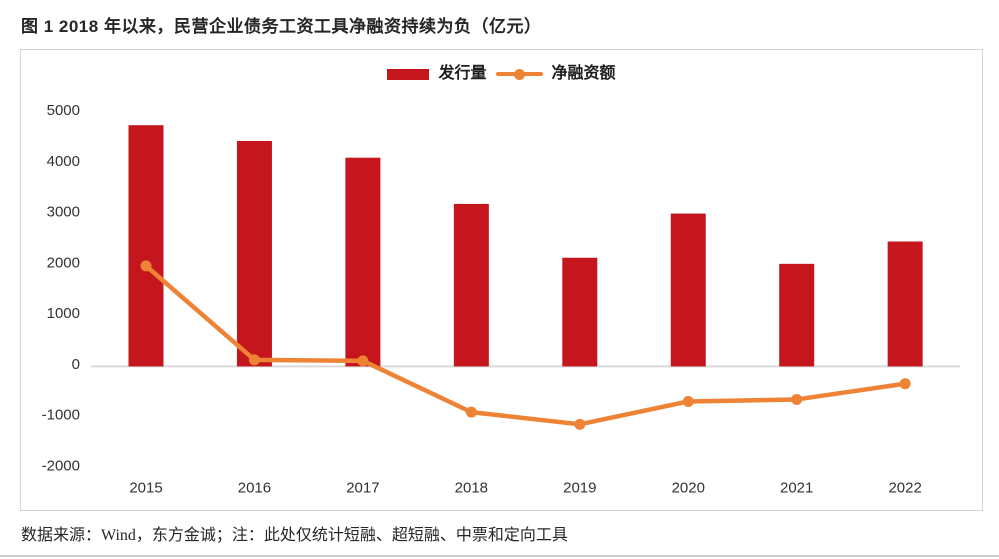 This screenshot has height=559, width=999. I want to click on line-point-2016, so click(254, 360).